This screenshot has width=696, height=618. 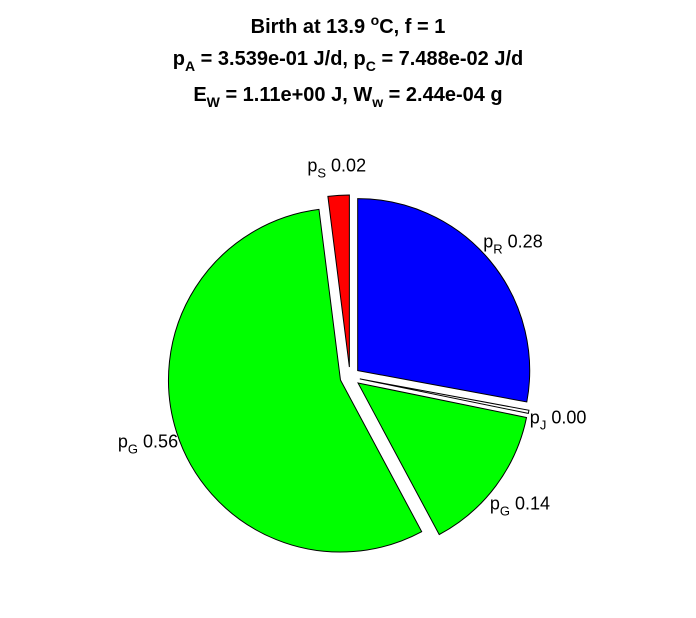 What do you see at coordinates (512, 243) in the screenshot?
I see `pie-label-0: pR 0.28` at bounding box center [512, 243].